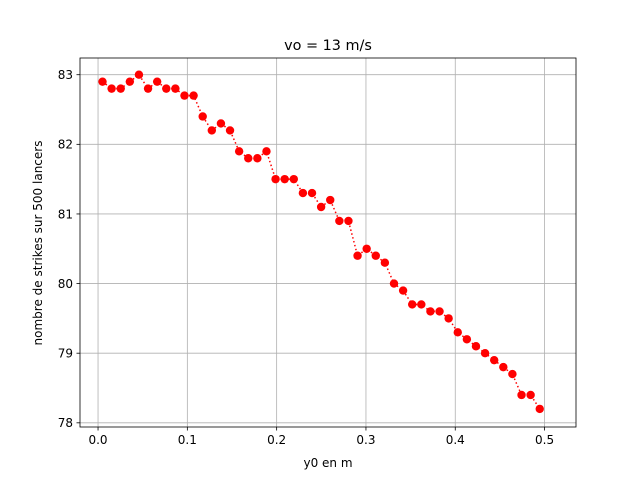 This screenshot has width=640, height=480. What do you see at coordinates (65, 214) in the screenshot?
I see `y-tick-label: 81` at bounding box center [65, 214].